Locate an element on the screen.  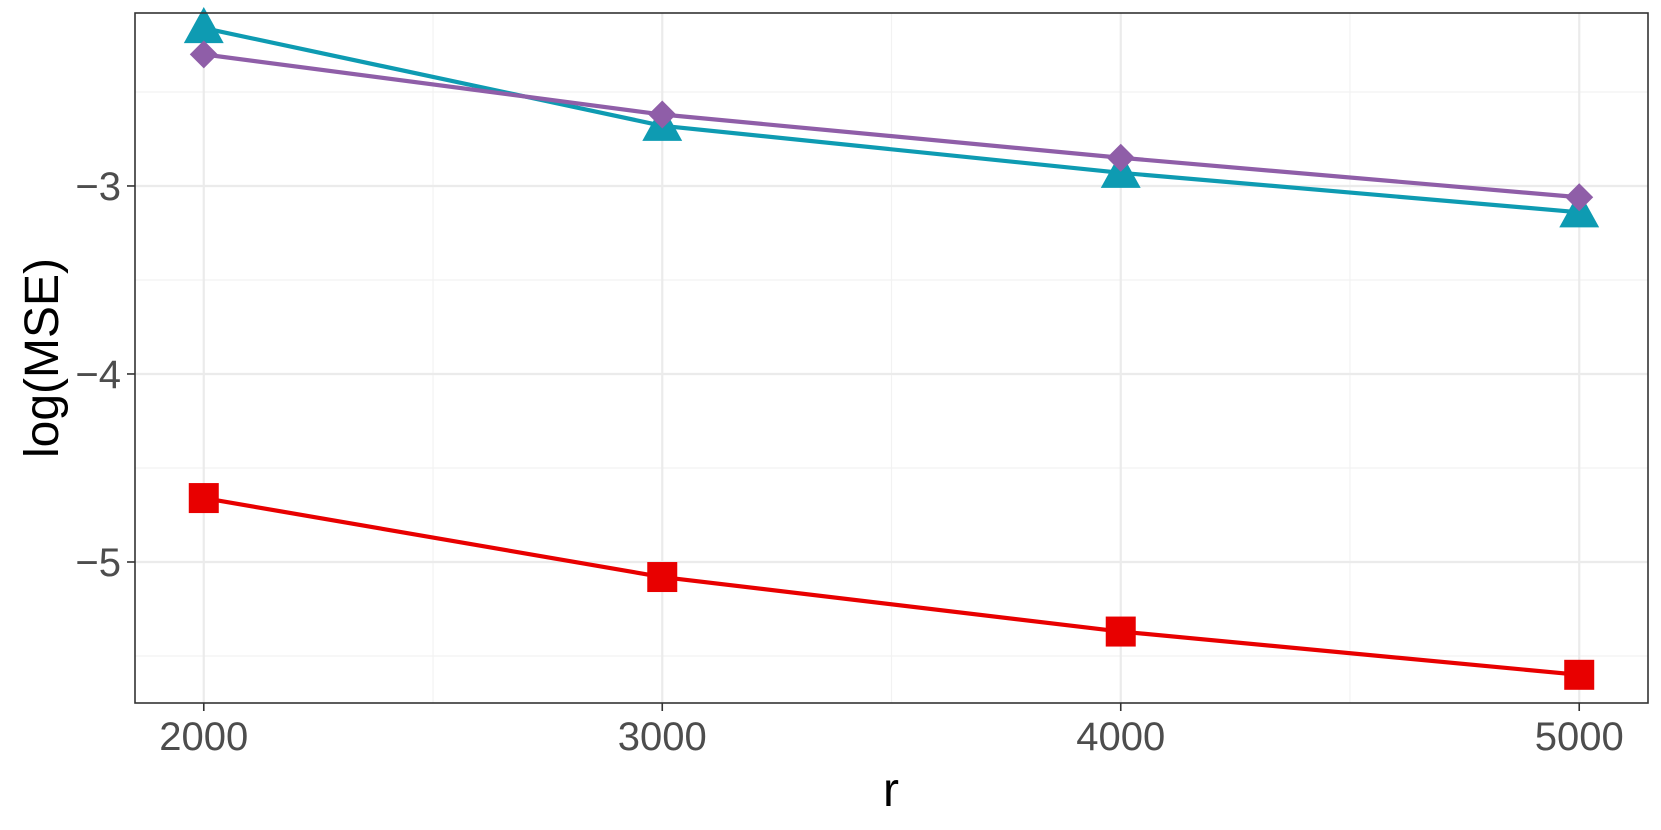
y-tick-label: −4 is located at coordinates (98, 375).